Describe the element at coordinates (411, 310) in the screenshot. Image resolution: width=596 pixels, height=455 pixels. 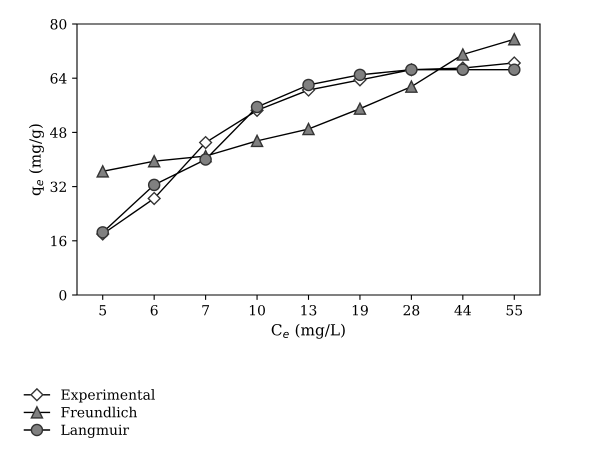
I see `x-tick-label: 28` at that location.